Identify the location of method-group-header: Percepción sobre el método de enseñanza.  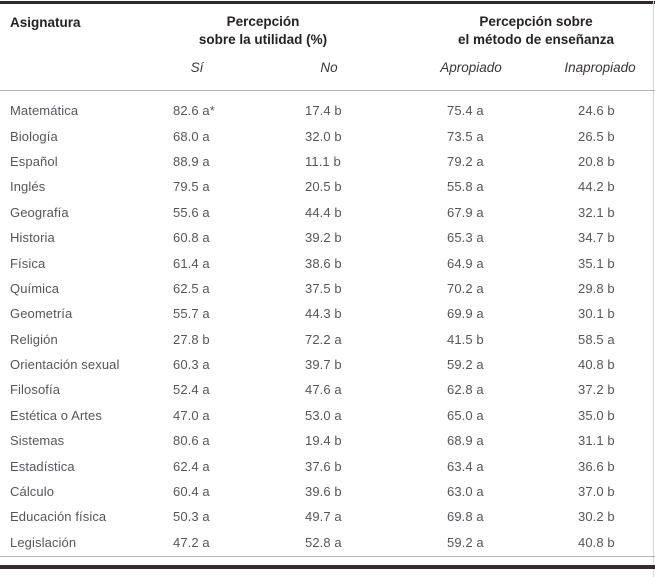
(536, 31).